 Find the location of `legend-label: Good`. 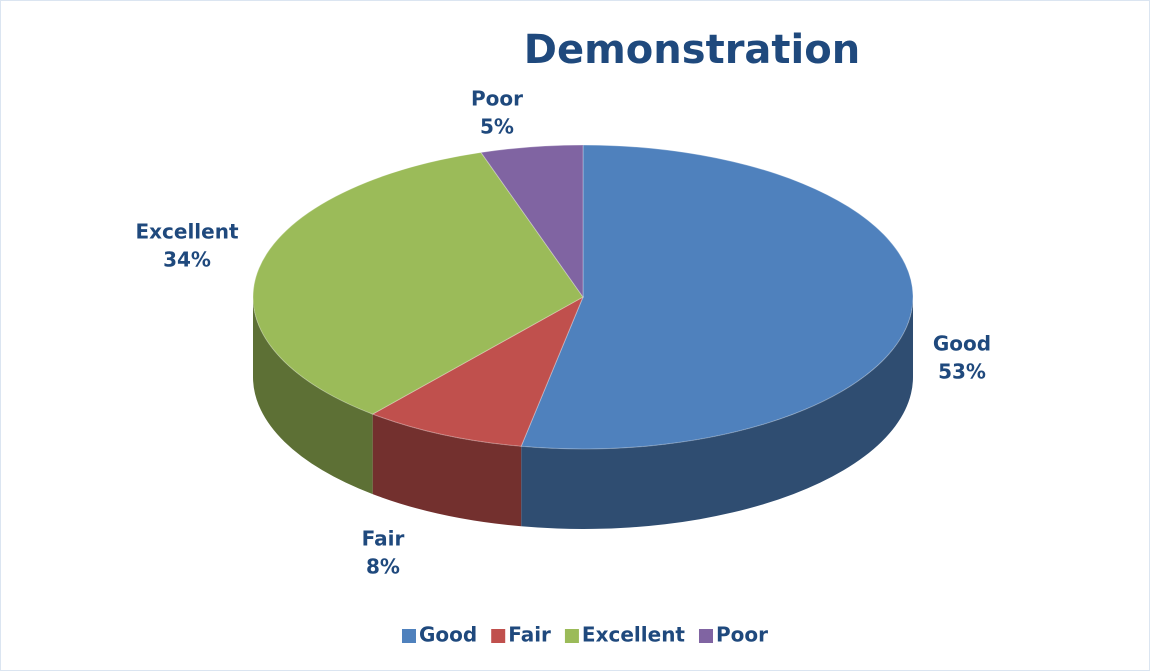

legend-label: Good is located at coordinates (448, 635).